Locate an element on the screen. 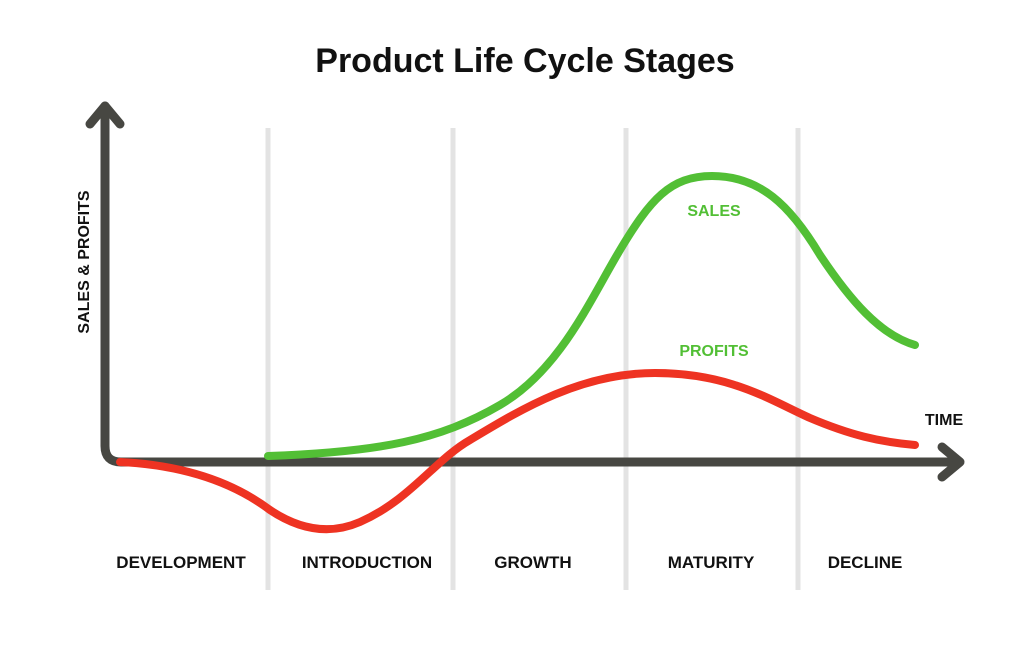  y-axis-arrowhead is located at coordinates (105, 115).